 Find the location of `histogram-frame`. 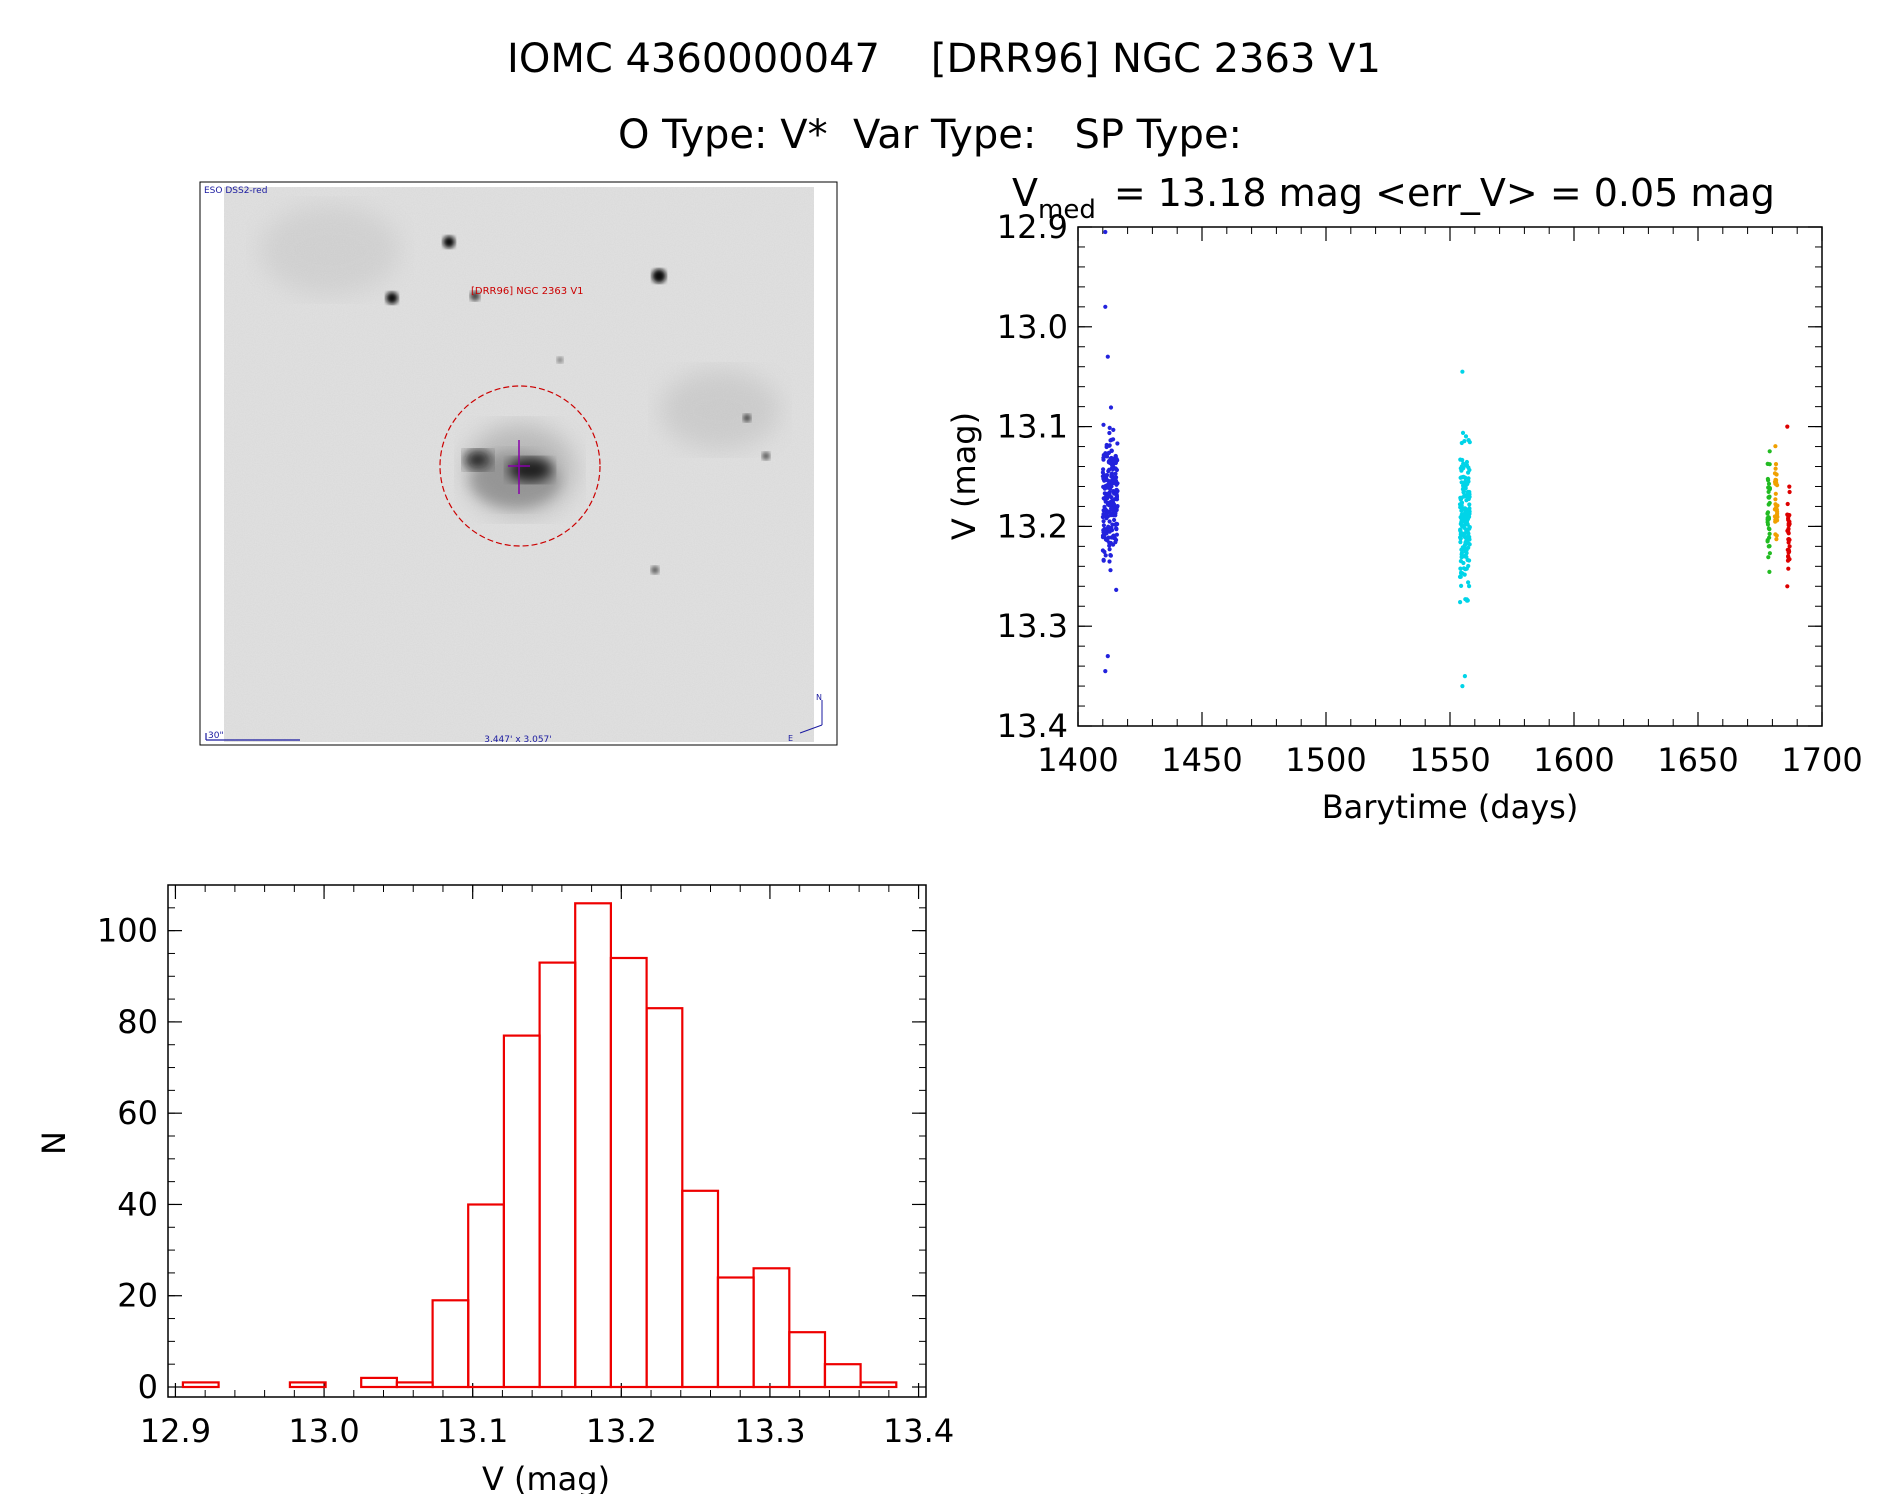

histogram-frame is located at coordinates (547, 1141).